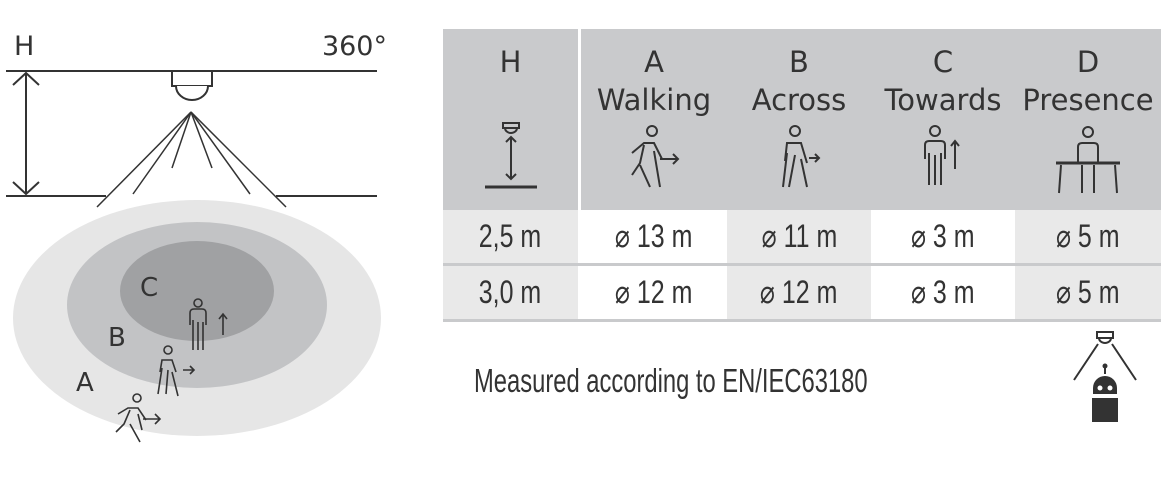 The width and height of the screenshot is (1174, 483). I want to click on height-arrow-icon, so click(26, 133).